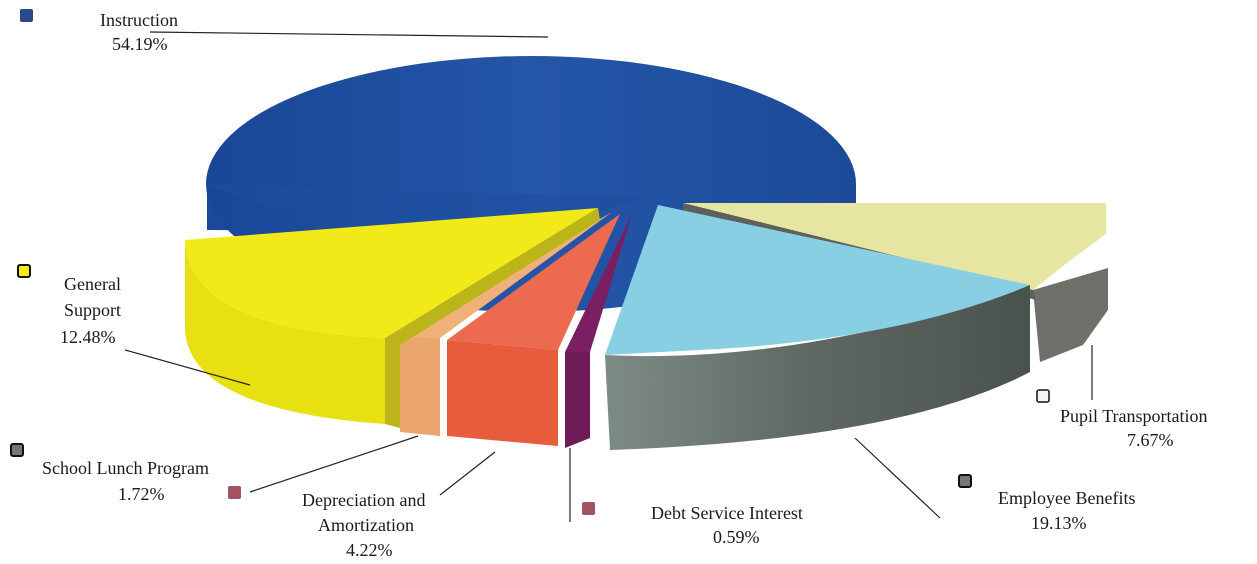 This screenshot has width=1257, height=564. What do you see at coordinates (92, 310) in the screenshot?
I see `label-general-support-l2: Support` at bounding box center [92, 310].